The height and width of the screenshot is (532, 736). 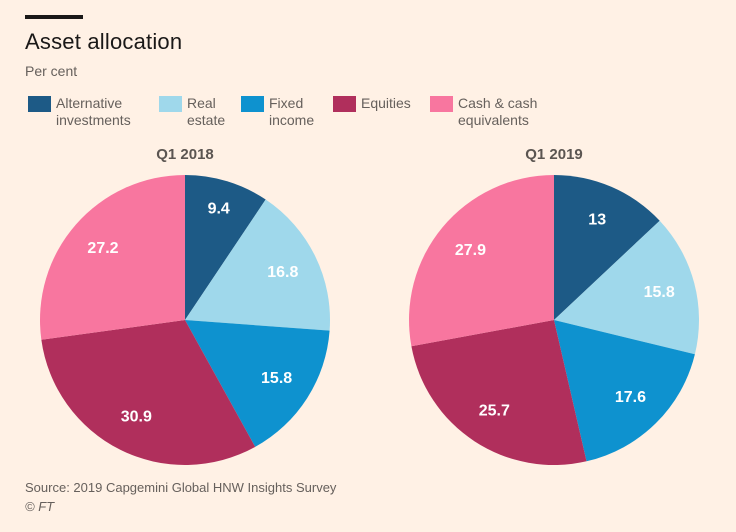 What do you see at coordinates (386, 103) in the screenshot?
I see `legend-label: Equities` at bounding box center [386, 103].